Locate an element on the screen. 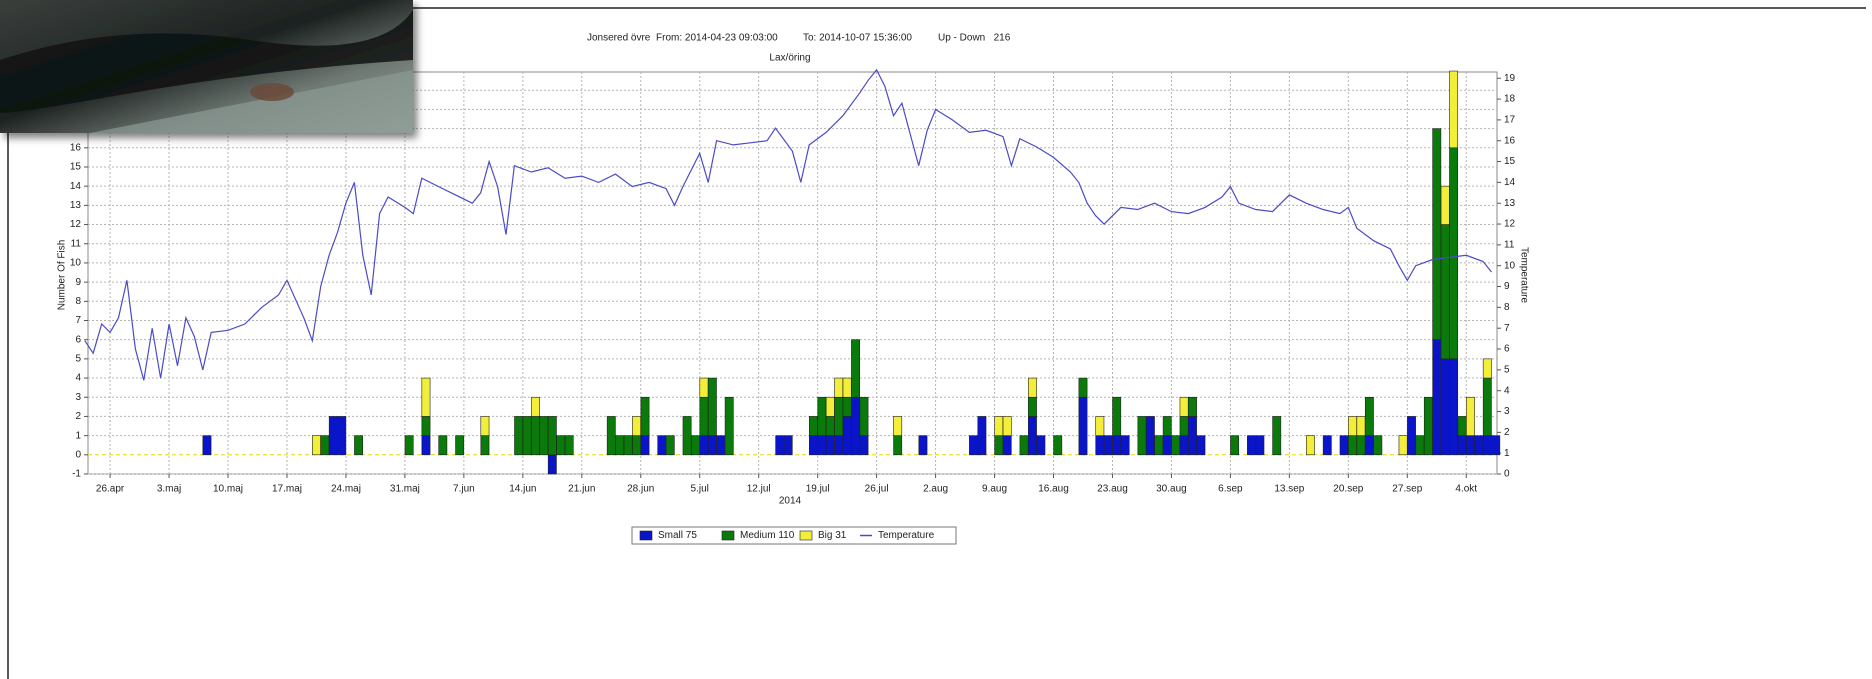  x-tick-label: 17.maj is located at coordinates (287, 489).